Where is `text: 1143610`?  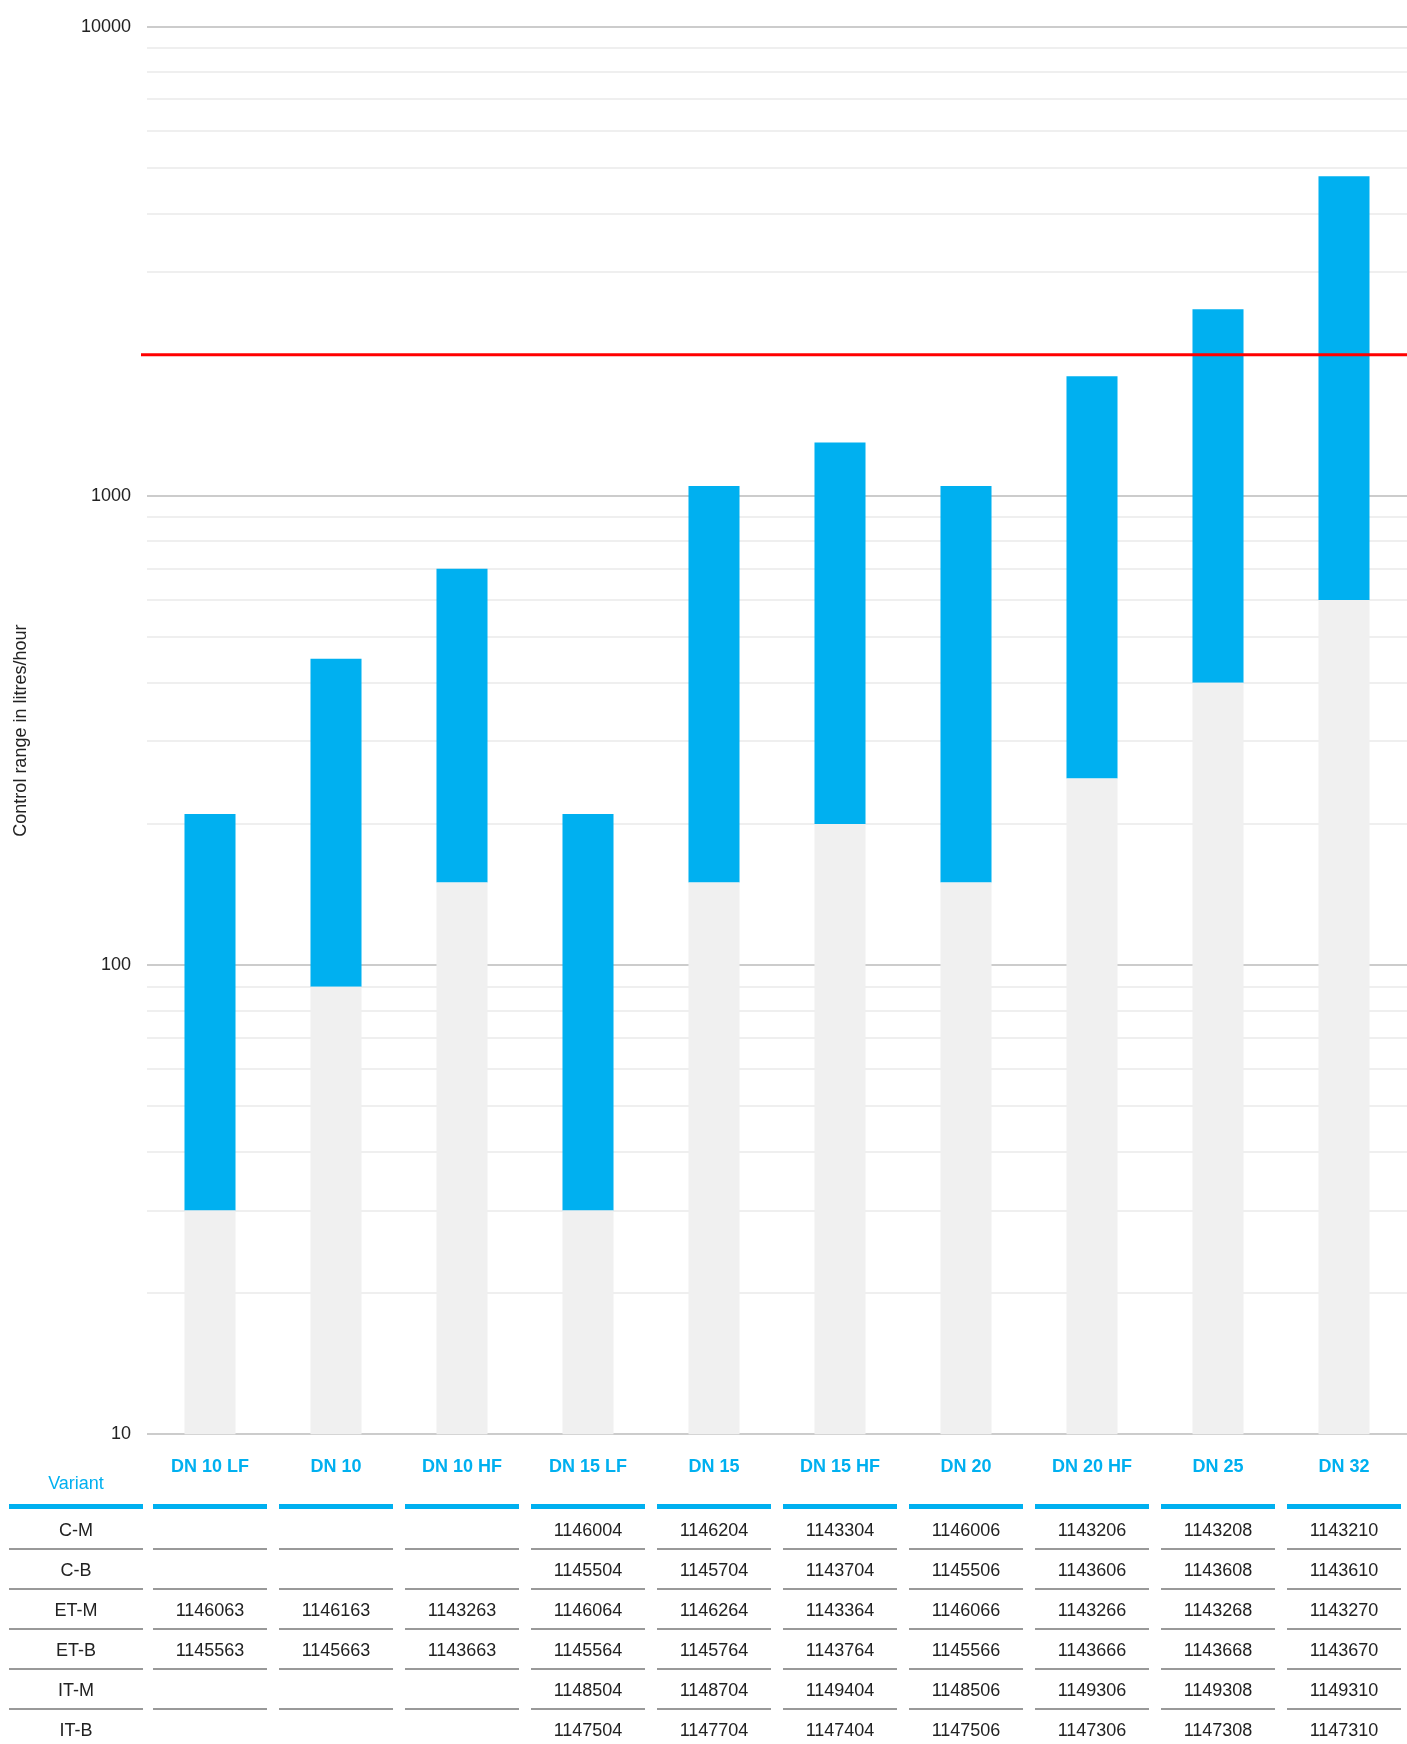 text: 1143610 is located at coordinates (1344, 1570).